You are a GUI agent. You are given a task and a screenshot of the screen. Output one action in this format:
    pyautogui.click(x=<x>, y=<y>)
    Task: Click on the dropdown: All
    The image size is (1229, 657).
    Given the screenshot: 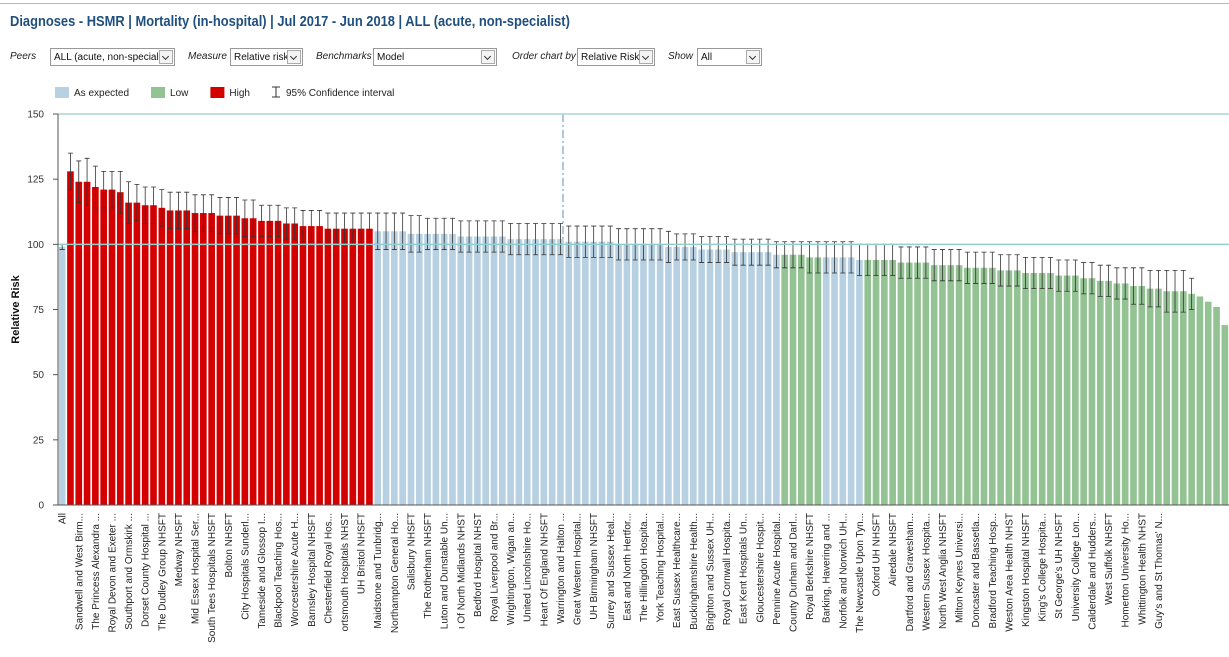 What is the action you would take?
    pyautogui.click(x=729, y=57)
    